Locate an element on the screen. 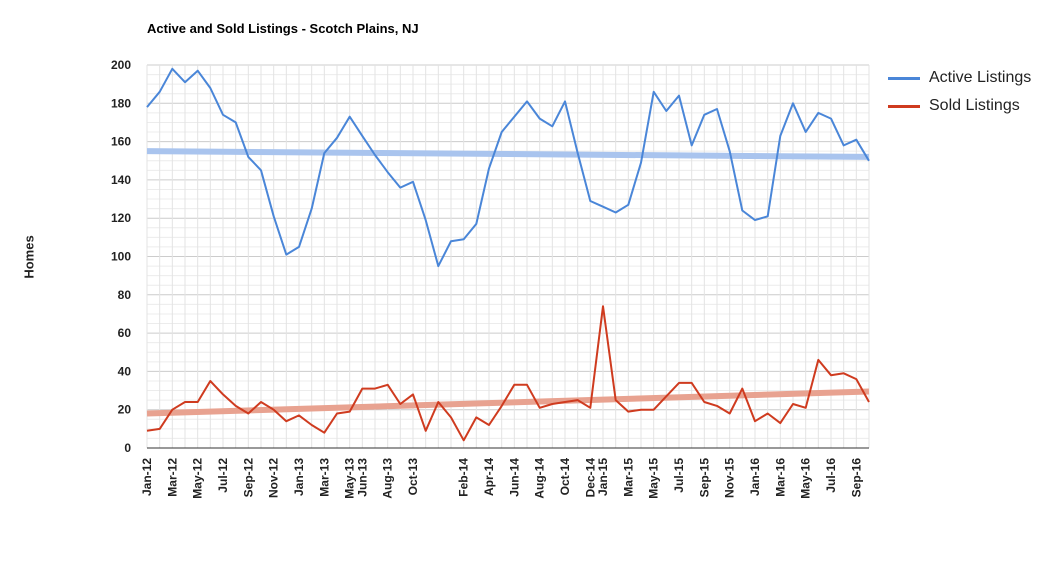 Image resolution: width=1060 pixels, height=561 pixels. x-tick-label: Sep-15 is located at coordinates (704, 478).